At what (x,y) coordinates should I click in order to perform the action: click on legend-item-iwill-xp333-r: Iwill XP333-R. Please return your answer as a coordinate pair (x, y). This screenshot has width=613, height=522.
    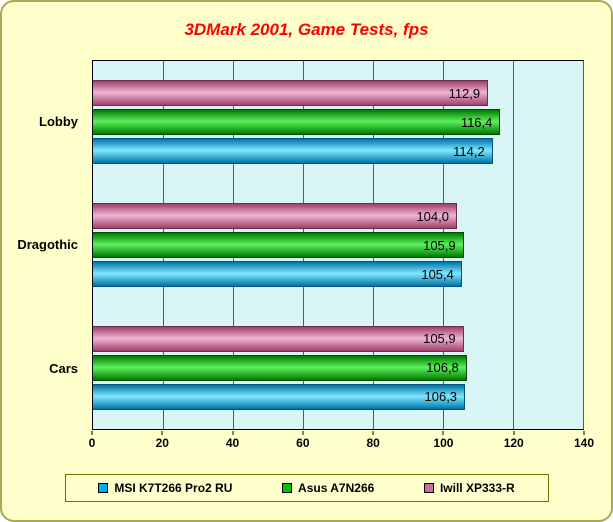
    Looking at the image, I should click on (469, 488).